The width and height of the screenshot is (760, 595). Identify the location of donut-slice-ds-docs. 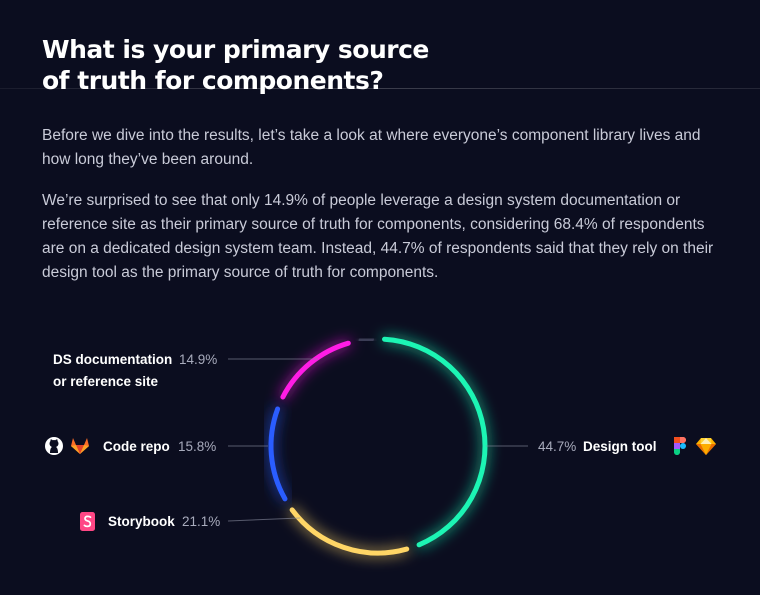
(315, 370).